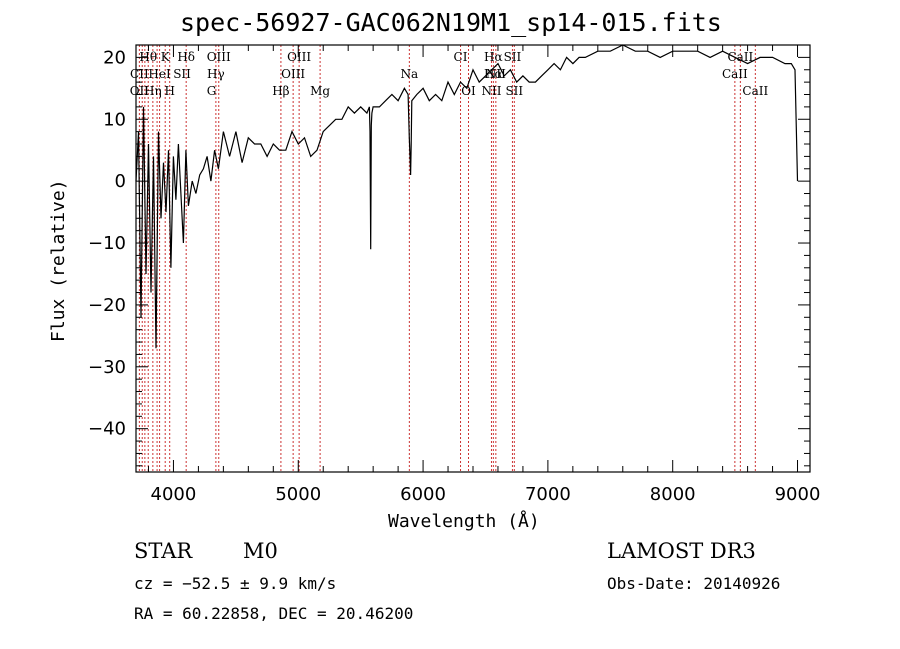 The height and width of the screenshot is (649, 900). What do you see at coordinates (491, 91) in the screenshot?
I see `spectral-line-label: NII` at bounding box center [491, 91].